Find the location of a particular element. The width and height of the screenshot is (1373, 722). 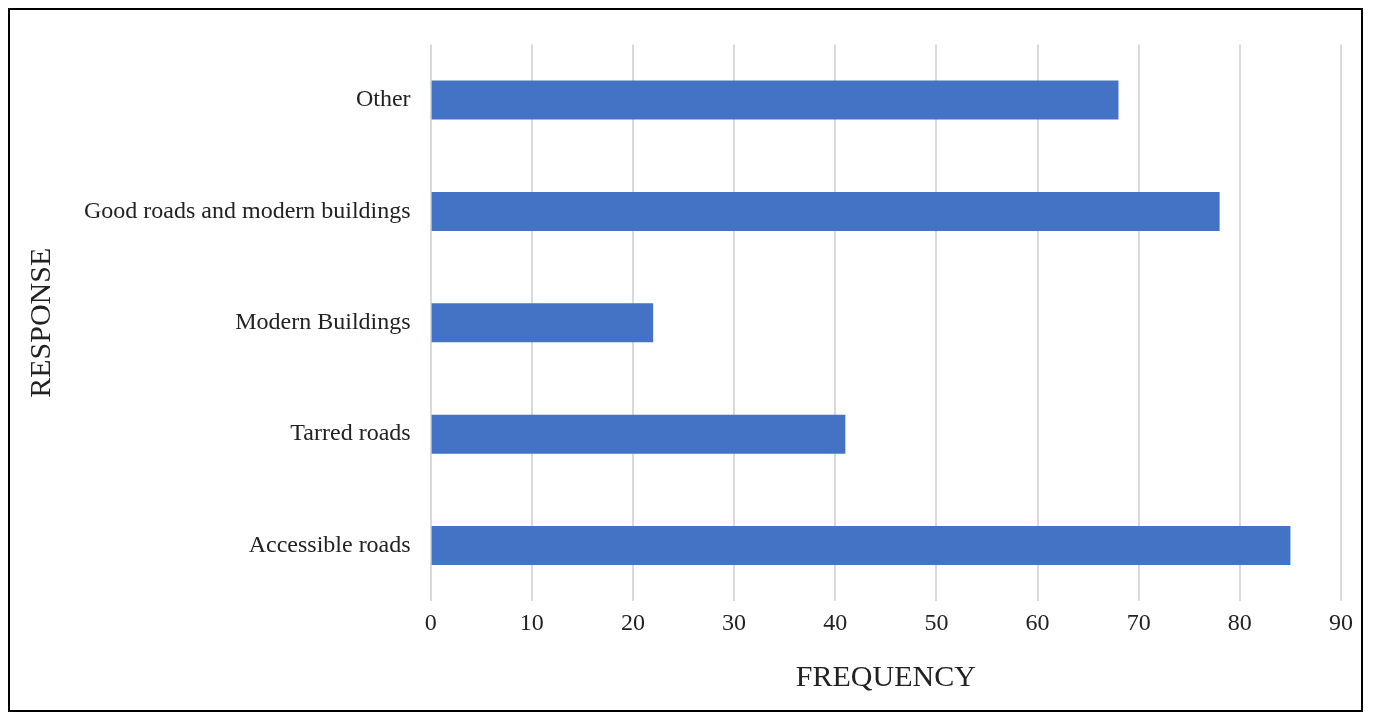

x-tick-label: 40 is located at coordinates (835, 621).